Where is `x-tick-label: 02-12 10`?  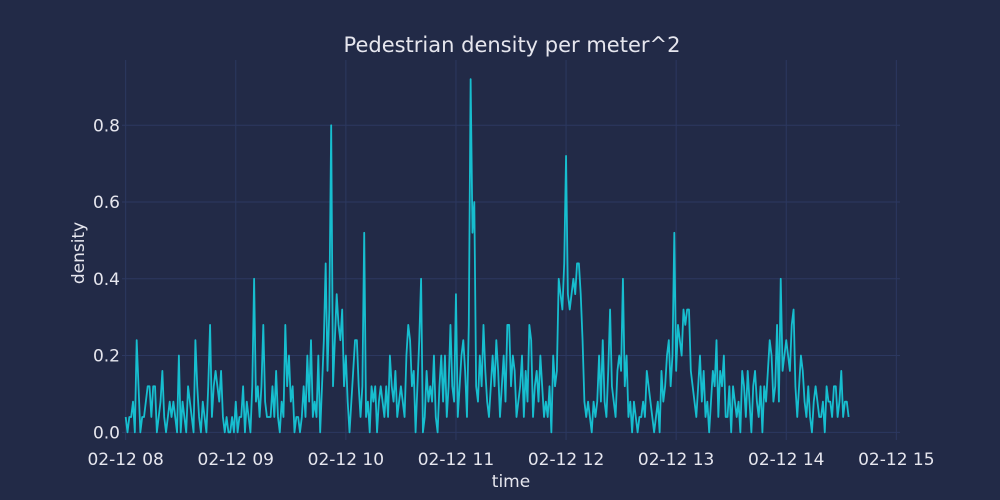 x-tick-label: 02-12 10 is located at coordinates (346, 460).